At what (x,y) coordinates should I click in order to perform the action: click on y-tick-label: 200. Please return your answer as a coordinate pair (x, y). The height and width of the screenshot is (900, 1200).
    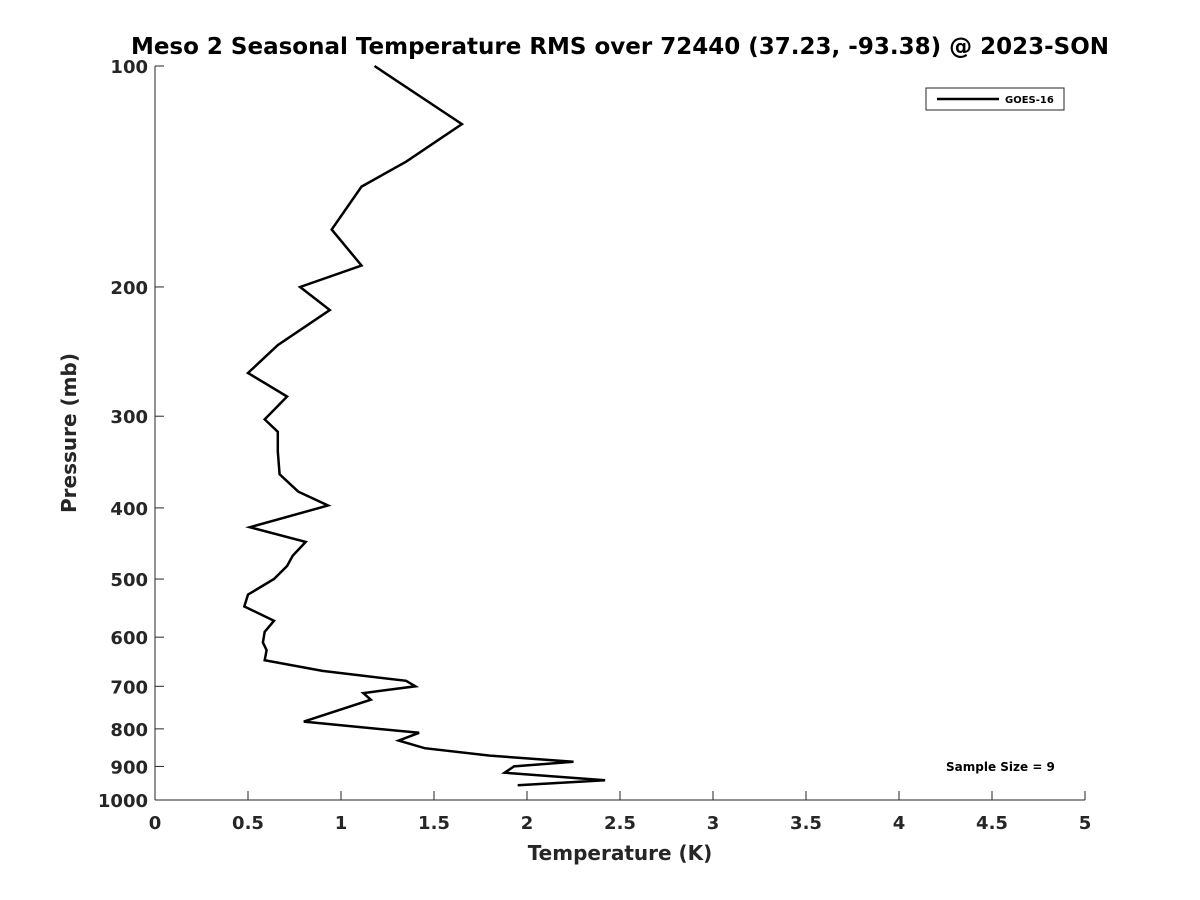
    Looking at the image, I should click on (129, 288).